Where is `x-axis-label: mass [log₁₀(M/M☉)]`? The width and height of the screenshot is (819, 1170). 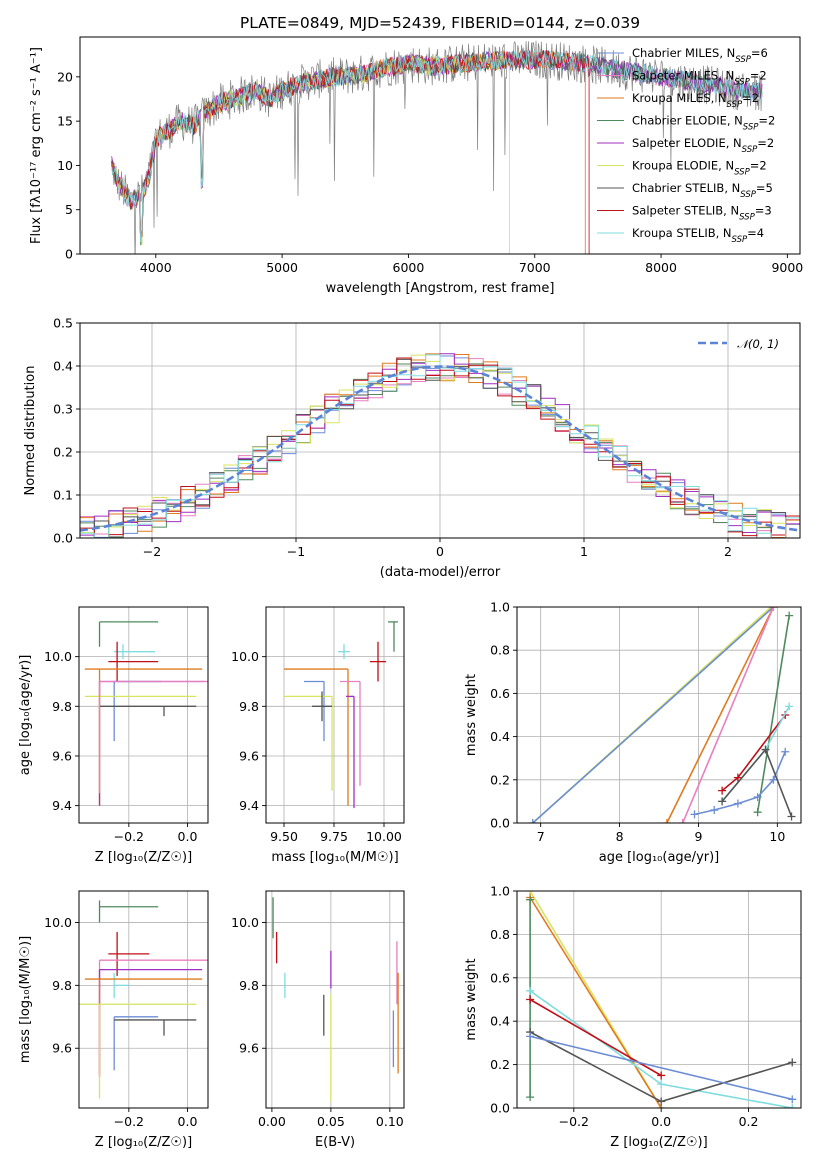
x-axis-label: mass [log₁₀(M/M☉)] is located at coordinates (334, 857).